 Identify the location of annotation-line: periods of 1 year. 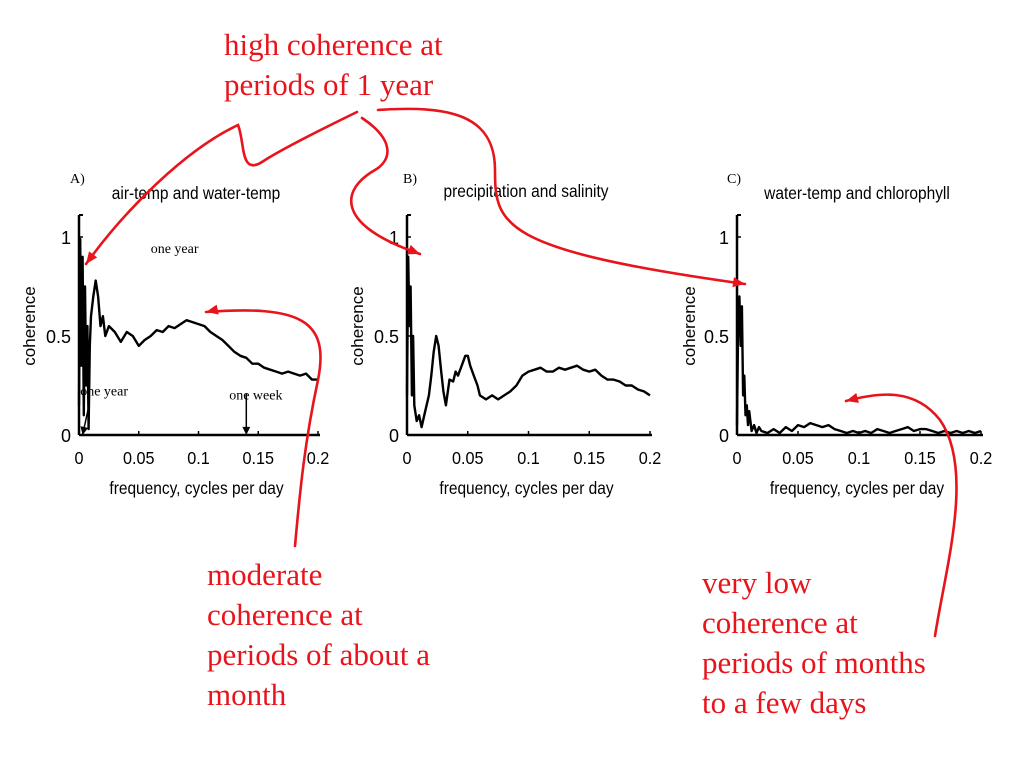
(329, 84).